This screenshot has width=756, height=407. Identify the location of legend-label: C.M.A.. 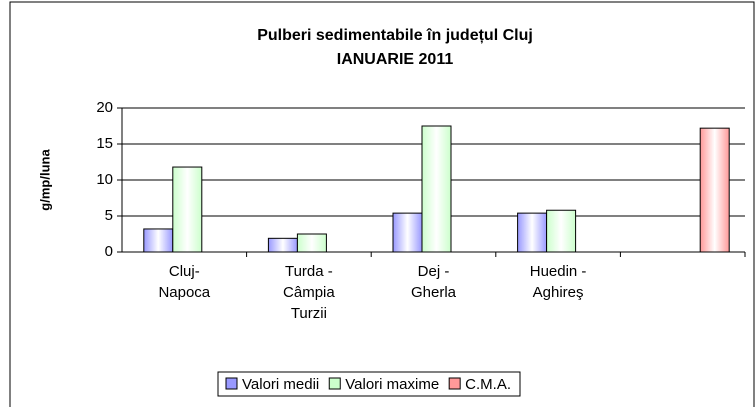
(488, 384).